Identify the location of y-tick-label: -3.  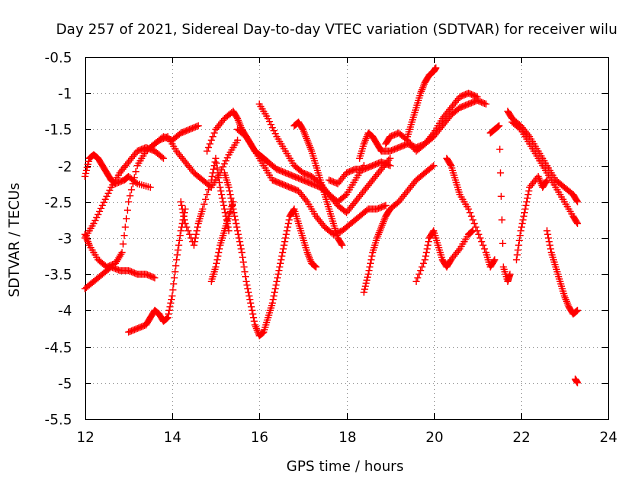
(65, 240).